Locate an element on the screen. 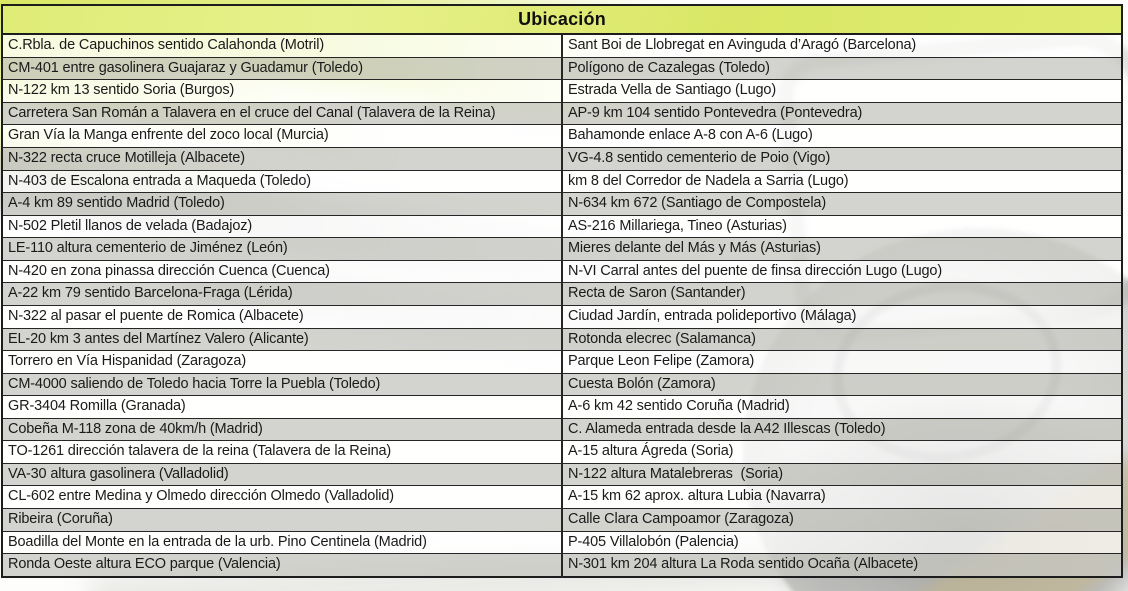  location-cell: Bahamonde enlace A-8 con A-6 (Lugo) is located at coordinates (842, 136).